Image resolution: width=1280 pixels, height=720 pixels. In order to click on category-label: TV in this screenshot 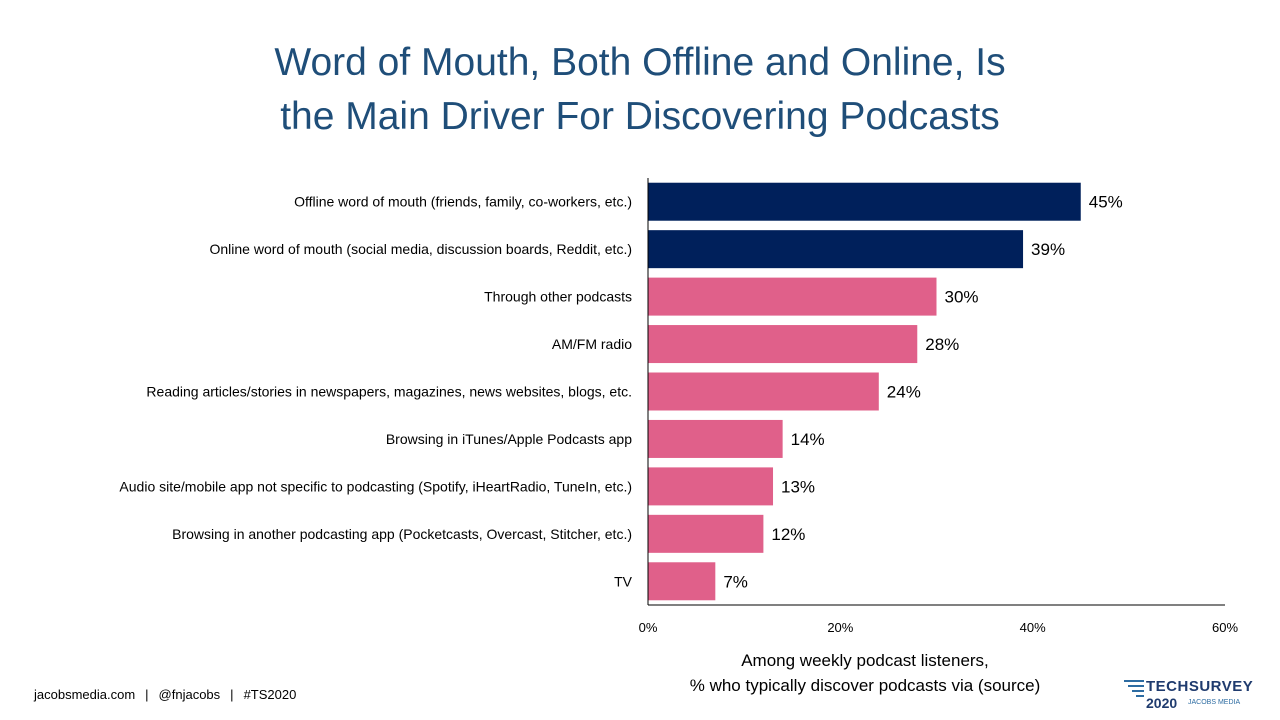, I will do `click(623, 581)`.